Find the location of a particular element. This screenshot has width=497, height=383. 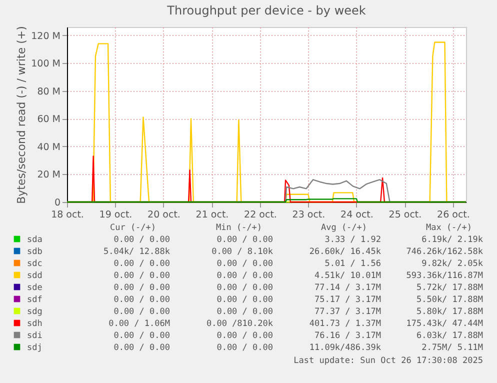

legend-label: sde is located at coordinates (34, 288).